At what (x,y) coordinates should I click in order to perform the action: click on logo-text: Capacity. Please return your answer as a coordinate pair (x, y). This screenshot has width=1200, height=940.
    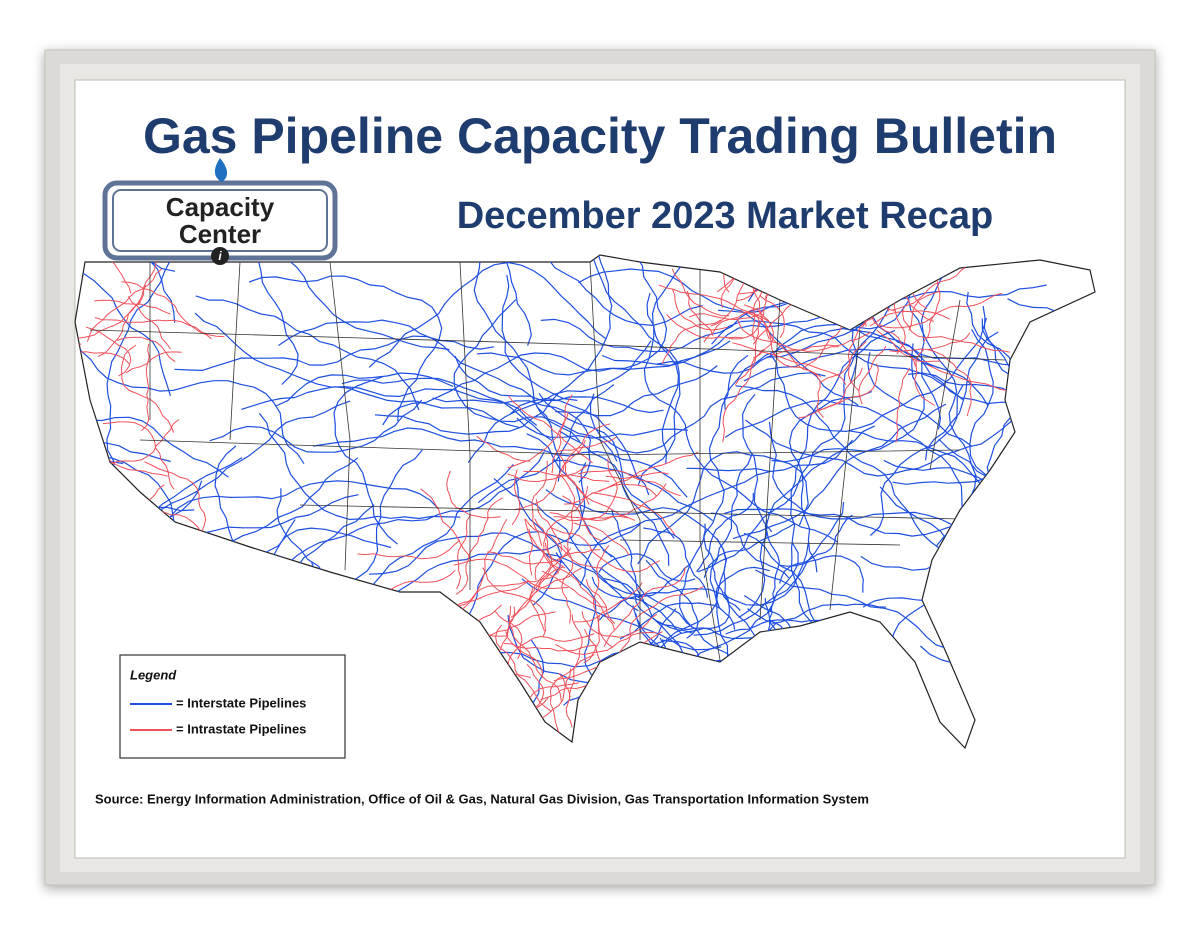
    Looking at the image, I should click on (220, 207).